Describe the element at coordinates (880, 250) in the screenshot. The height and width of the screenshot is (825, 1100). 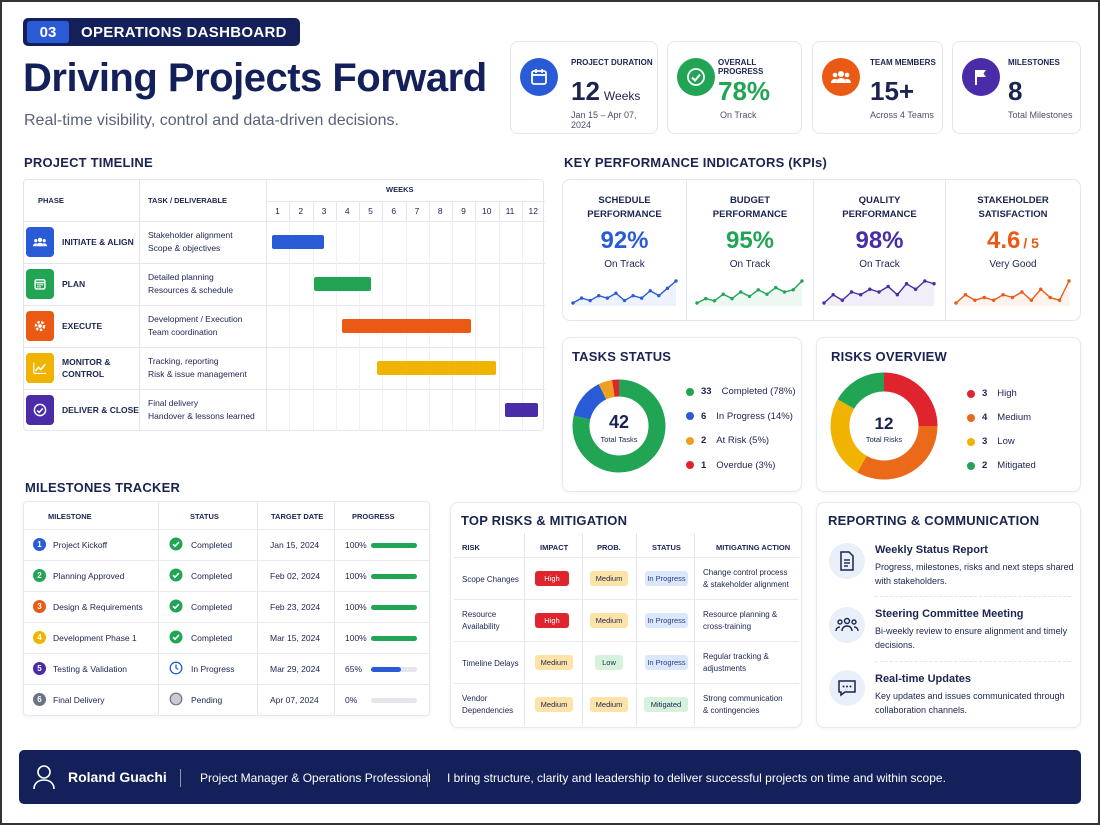
I see `kpi-card: QUALITY PERFORMANCE 98% On Track` at that location.